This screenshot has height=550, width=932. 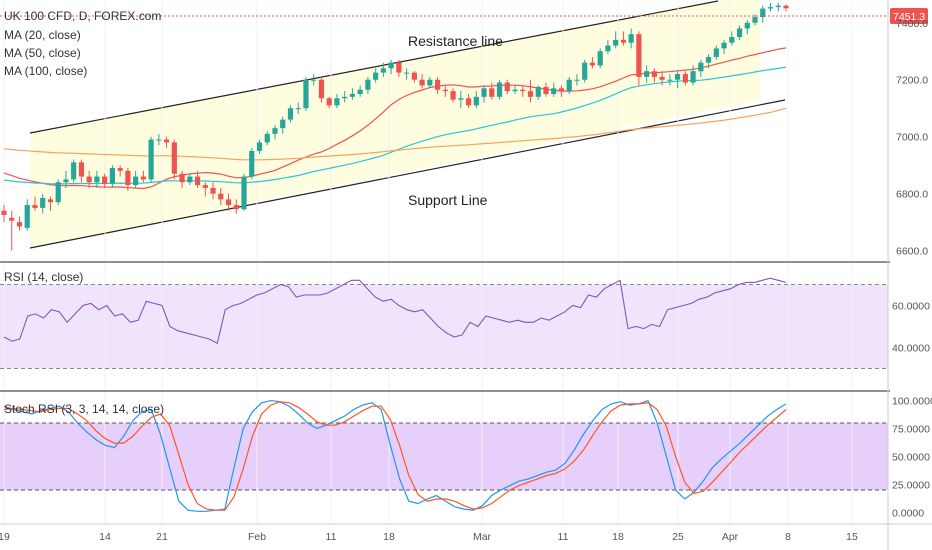 I want to click on stoch-y-tick: 75.0000, so click(x=911, y=430).